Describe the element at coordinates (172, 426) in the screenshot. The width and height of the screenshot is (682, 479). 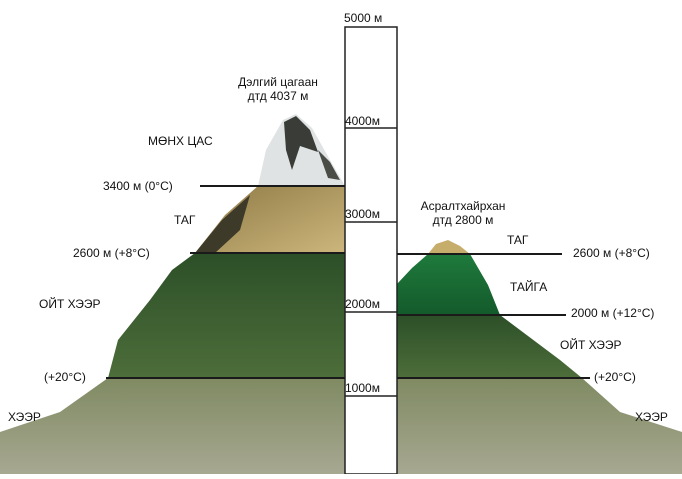
I see `left-steppe-zone` at that location.